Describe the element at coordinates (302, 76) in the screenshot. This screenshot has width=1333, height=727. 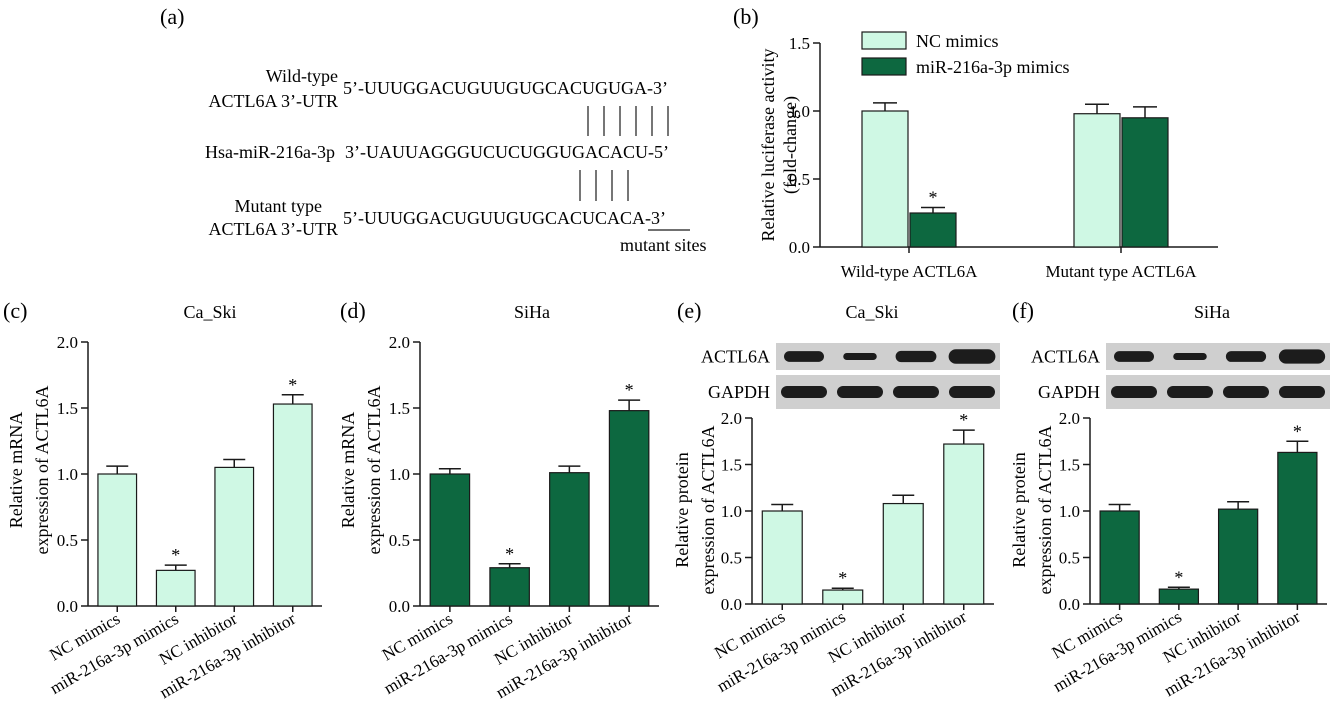
I see `wildtype-label-line1: Wild-type` at that location.